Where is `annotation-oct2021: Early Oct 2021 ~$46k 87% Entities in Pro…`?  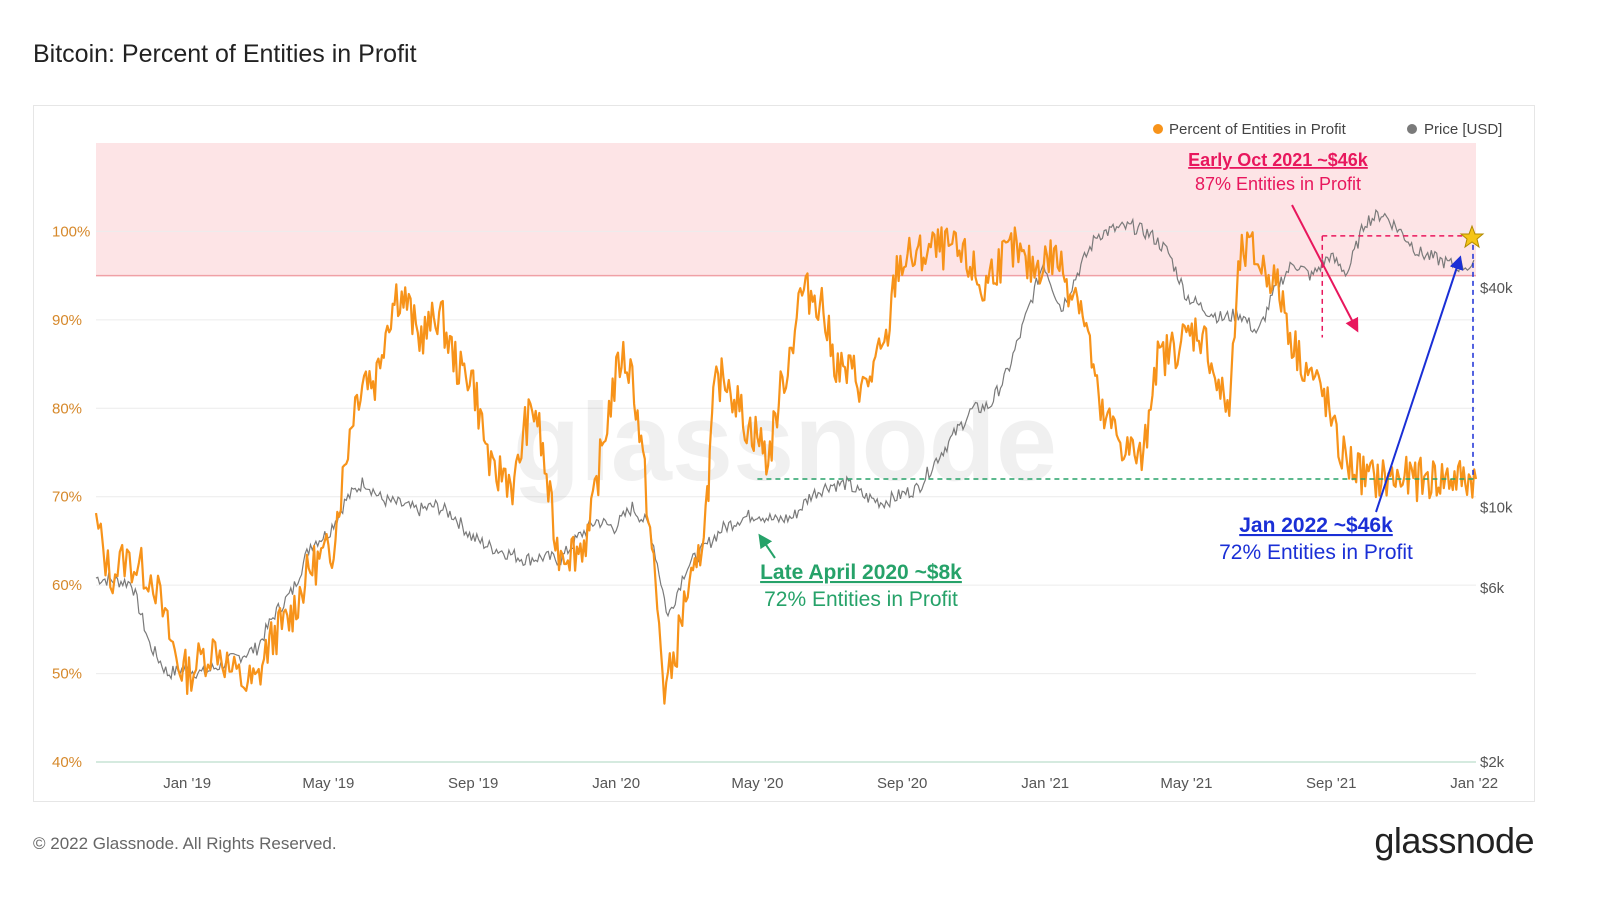 annotation-oct2021: Early Oct 2021 ~$46k 87% Entities in Pro… is located at coordinates (1278, 172).